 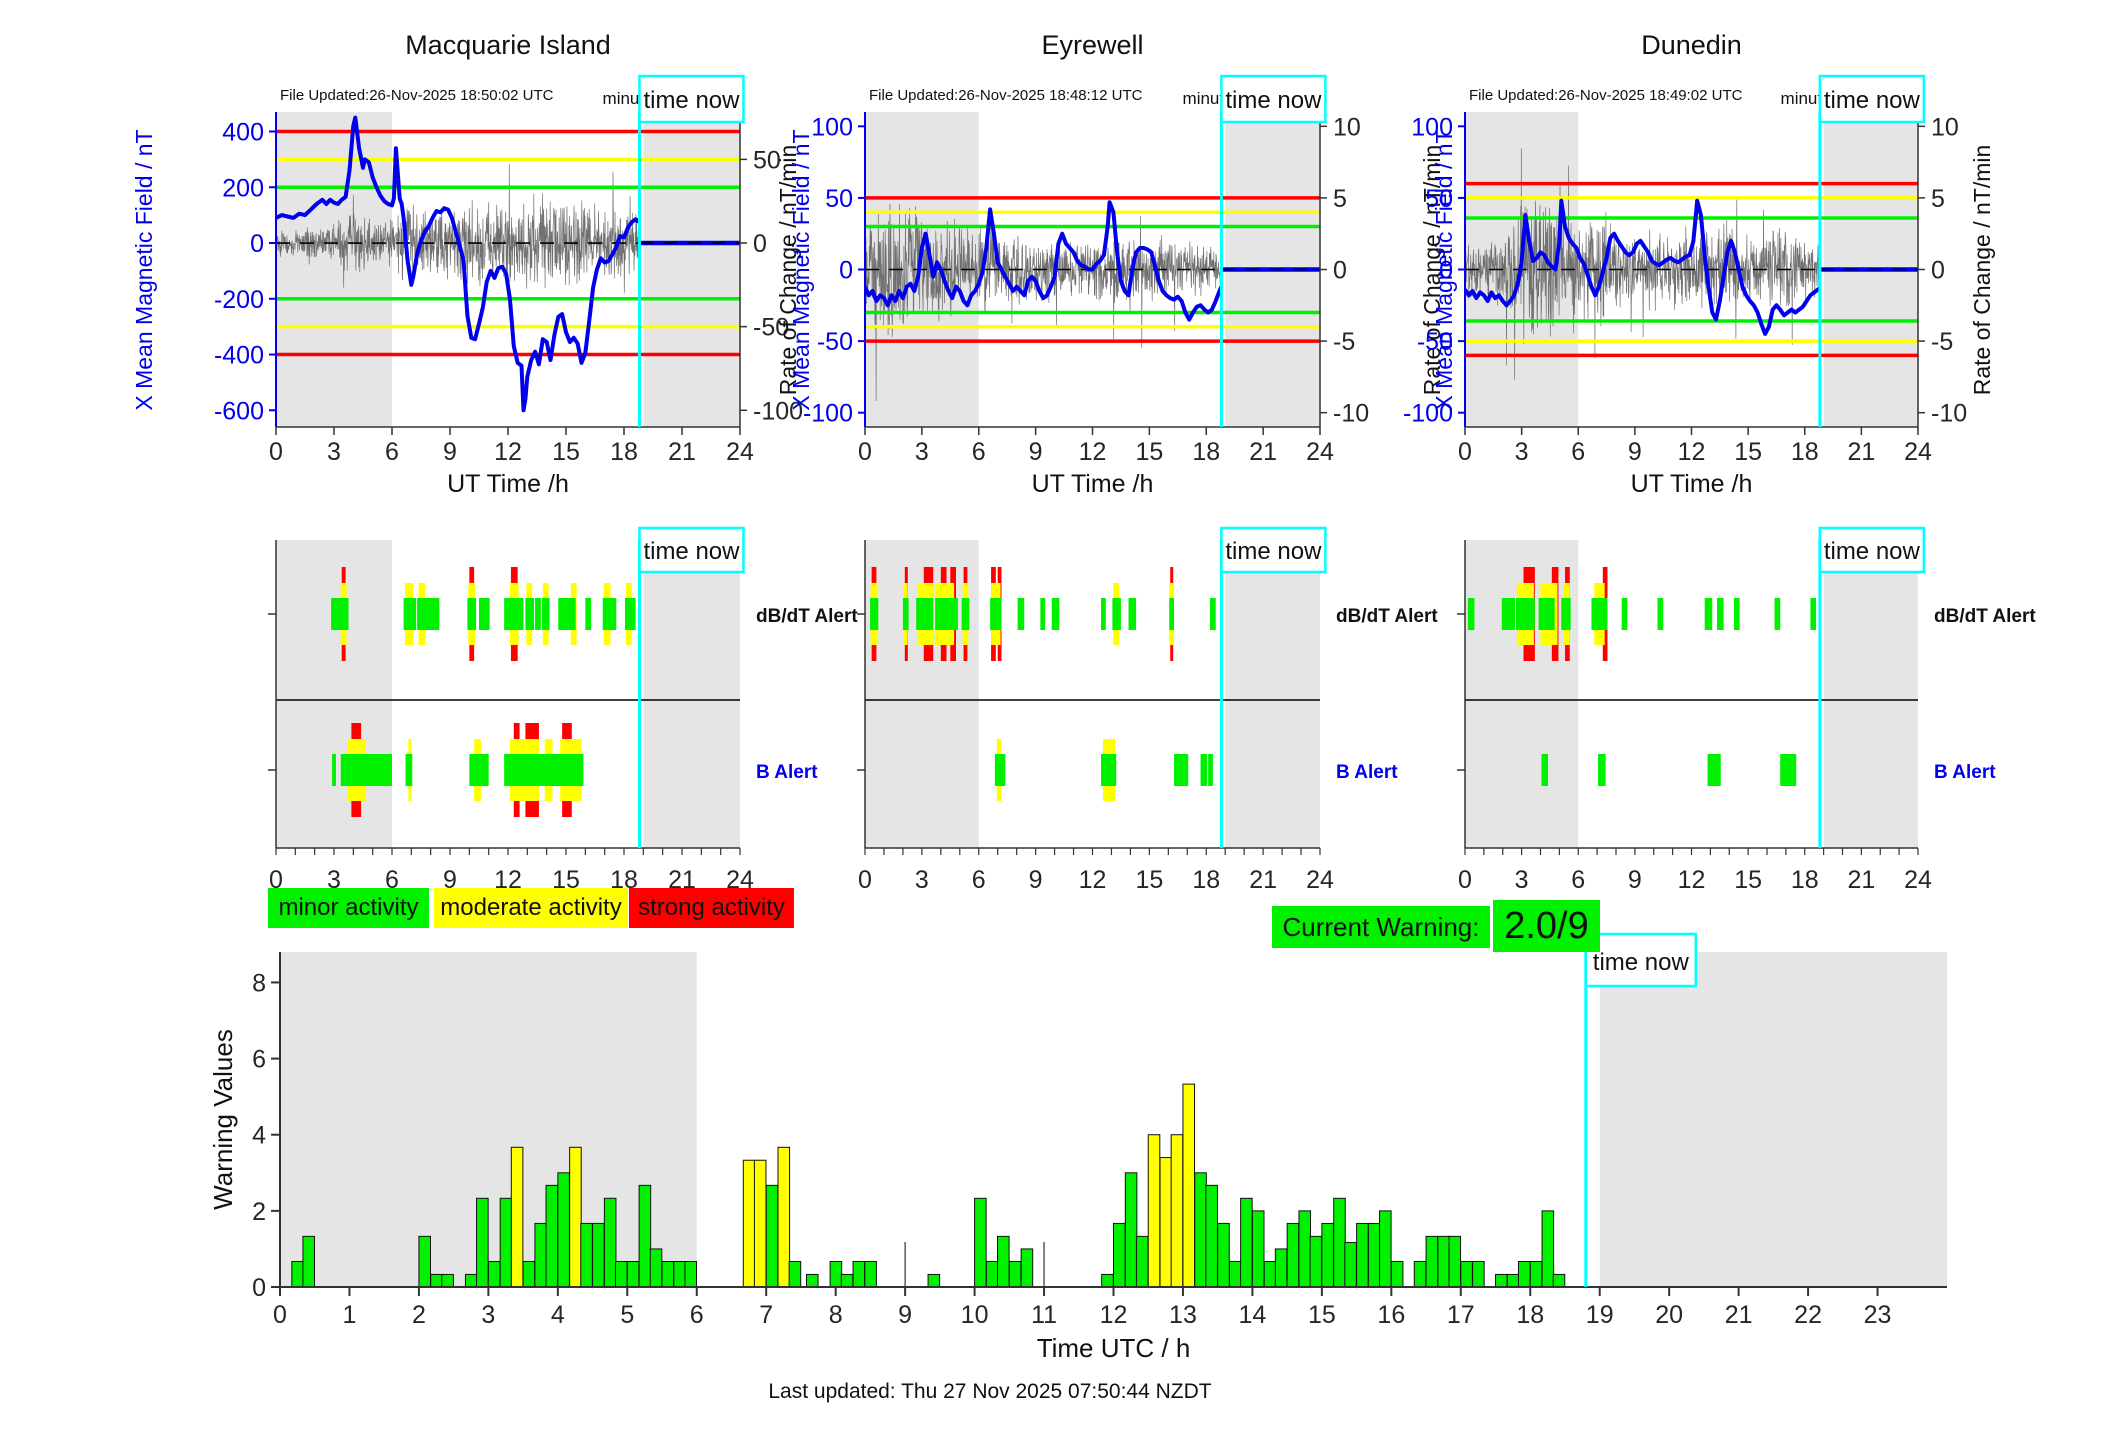 I want to click on y-tick-label: 8, so click(x=259, y=983).